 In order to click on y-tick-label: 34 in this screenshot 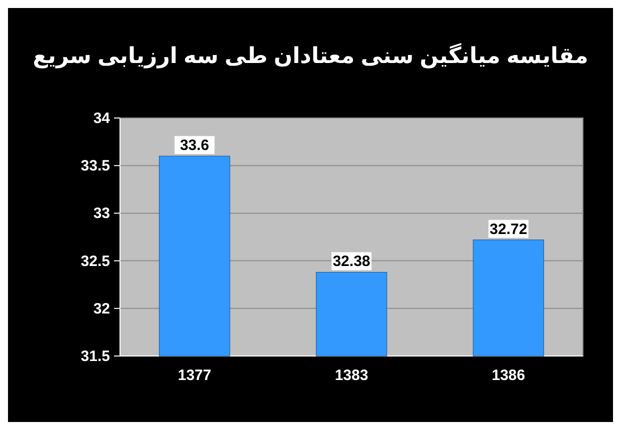, I will do `click(102, 118)`.